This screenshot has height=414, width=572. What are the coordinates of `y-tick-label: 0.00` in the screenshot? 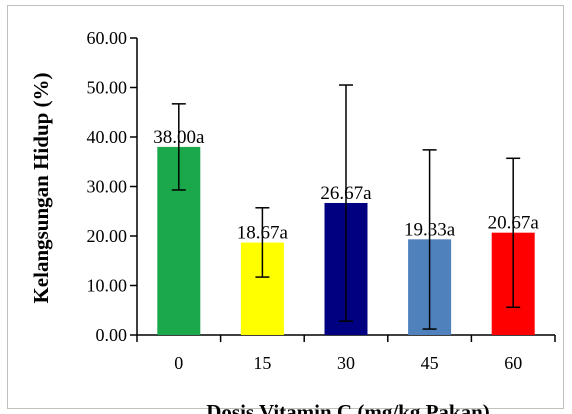 It's located at (112, 335).